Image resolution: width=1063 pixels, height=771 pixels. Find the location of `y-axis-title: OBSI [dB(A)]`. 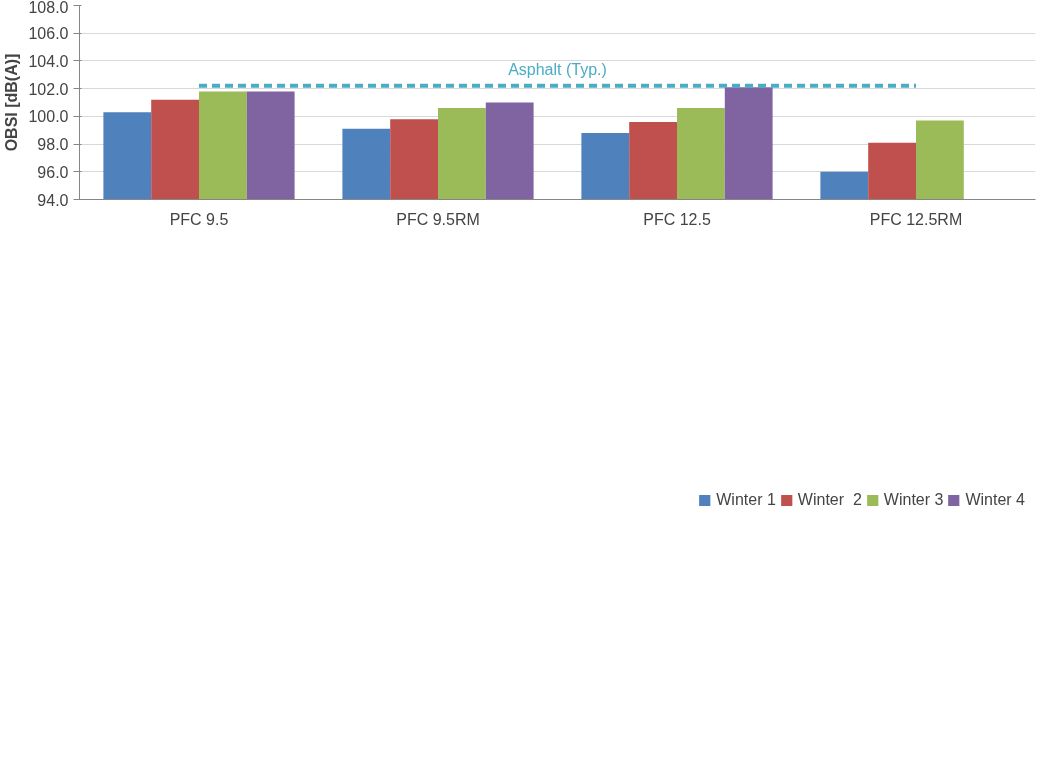

y-axis-title: OBSI [dB(A)] is located at coordinates (12, 102).